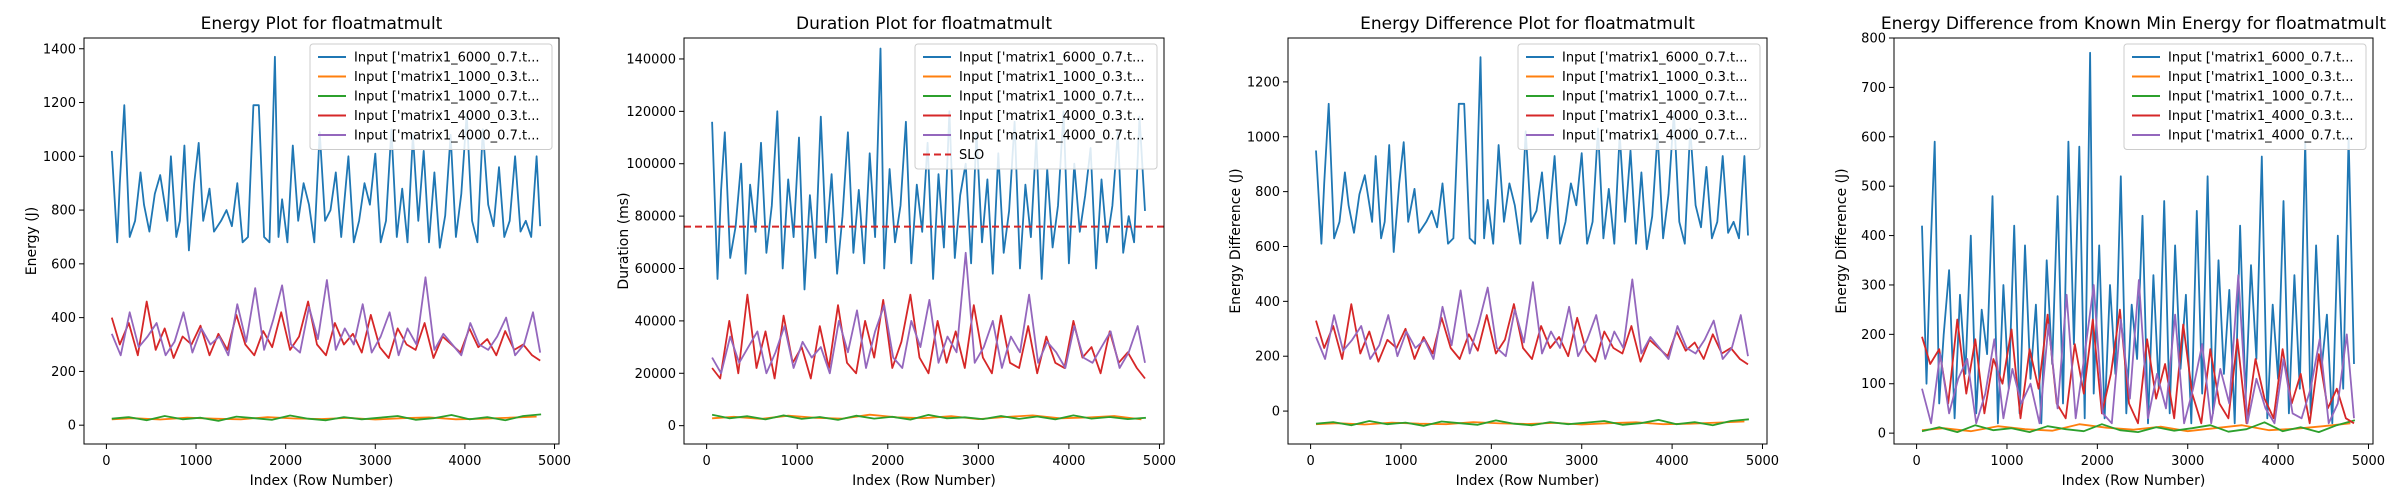 This screenshot has height=500, width=2400. I want to click on y-tick-label: 40000, so click(655, 321).